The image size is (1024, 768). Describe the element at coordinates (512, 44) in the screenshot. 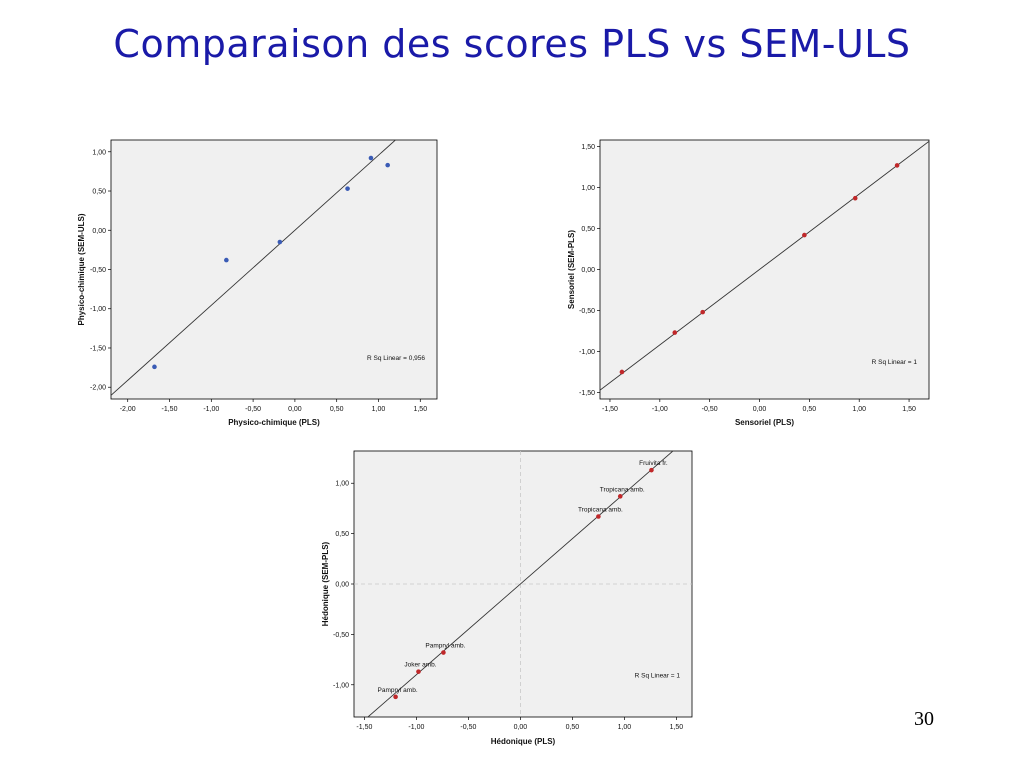

I see `slide-title: Comparaison des scores PLS vs SEM-ULS` at that location.